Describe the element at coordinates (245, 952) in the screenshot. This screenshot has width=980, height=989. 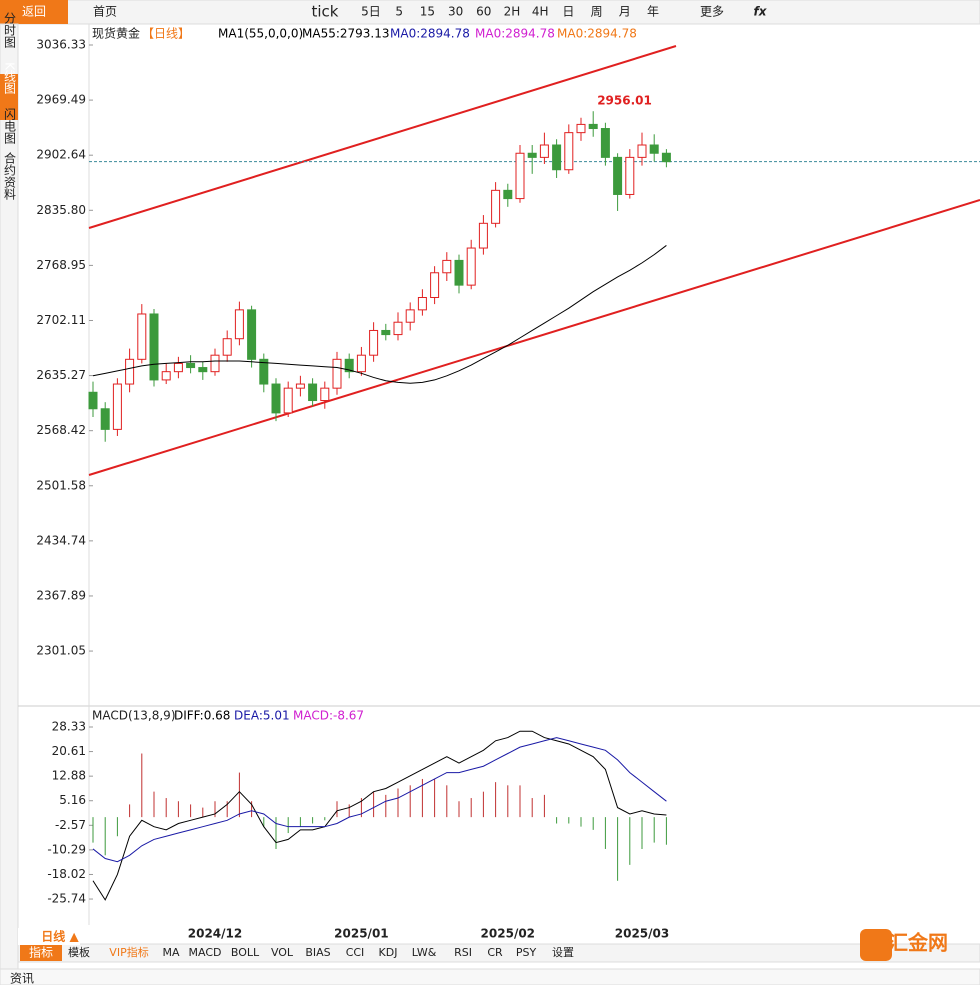
I see `indicator-tab: BOLL` at that location.